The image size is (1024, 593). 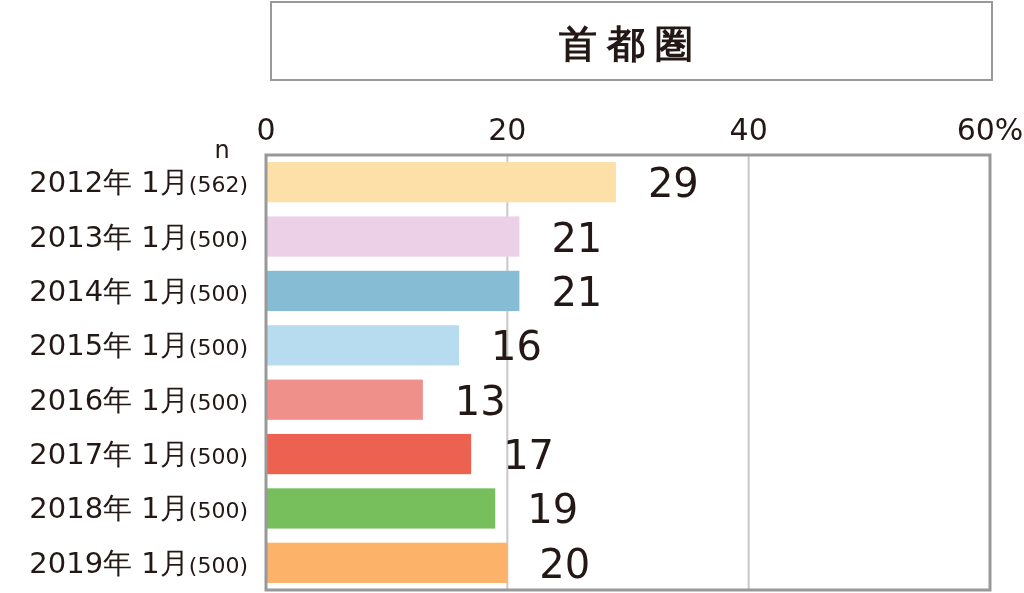 What do you see at coordinates (138, 290) in the screenshot?
I see `y-tick-label: 2014年 1月(500)` at bounding box center [138, 290].